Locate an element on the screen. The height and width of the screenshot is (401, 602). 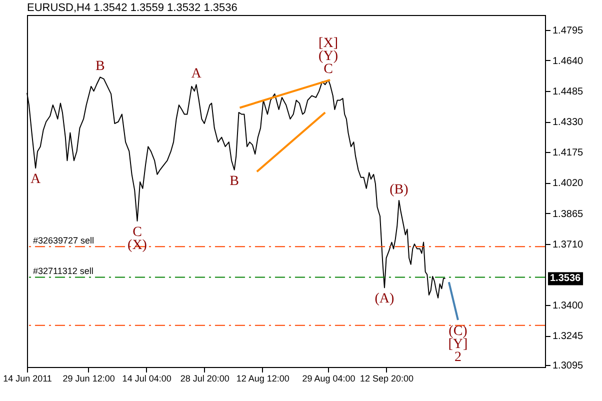
annotation: (A) is located at coordinates (384, 299).